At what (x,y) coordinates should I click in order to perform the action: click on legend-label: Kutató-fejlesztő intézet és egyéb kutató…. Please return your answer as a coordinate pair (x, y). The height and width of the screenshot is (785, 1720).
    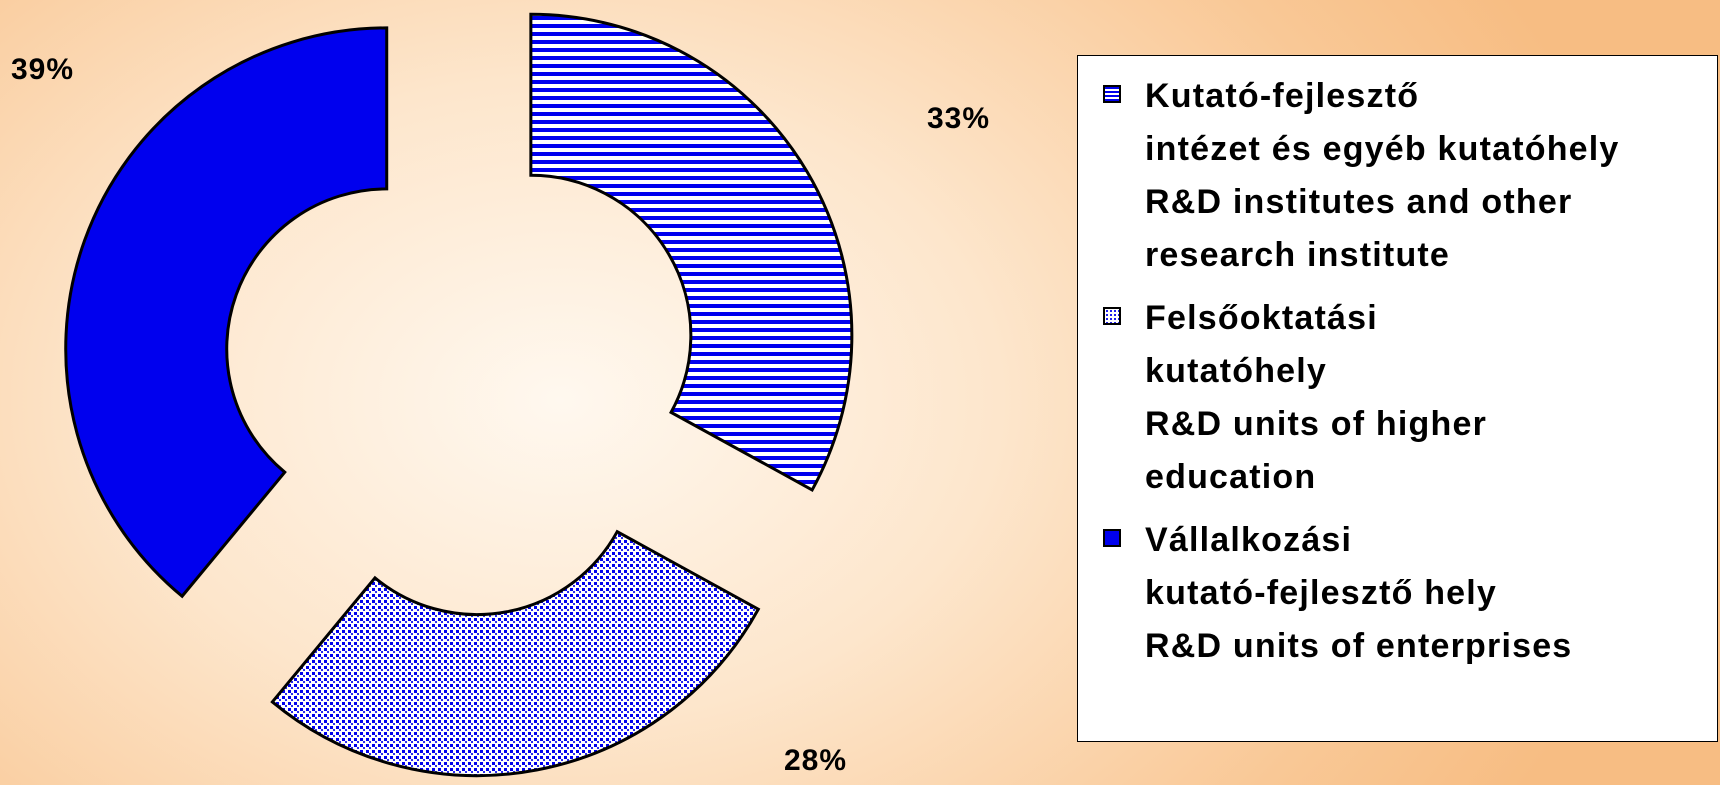
    Looking at the image, I should click on (1382, 175).